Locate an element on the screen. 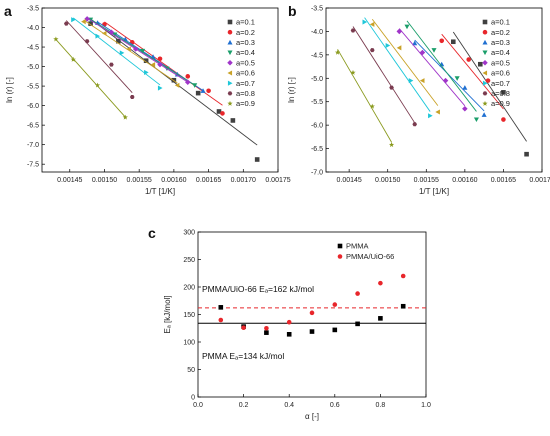 The height and width of the screenshot is (436, 550). panel-c-x-tick-label: 1.0 is located at coordinates (426, 405).